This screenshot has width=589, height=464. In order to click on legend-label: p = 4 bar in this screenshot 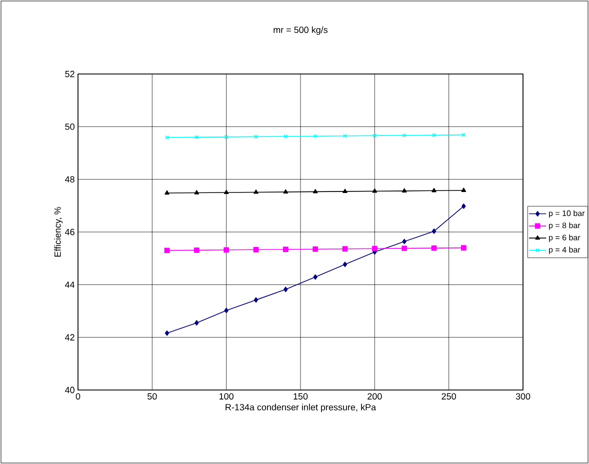, I will do `click(564, 250)`.